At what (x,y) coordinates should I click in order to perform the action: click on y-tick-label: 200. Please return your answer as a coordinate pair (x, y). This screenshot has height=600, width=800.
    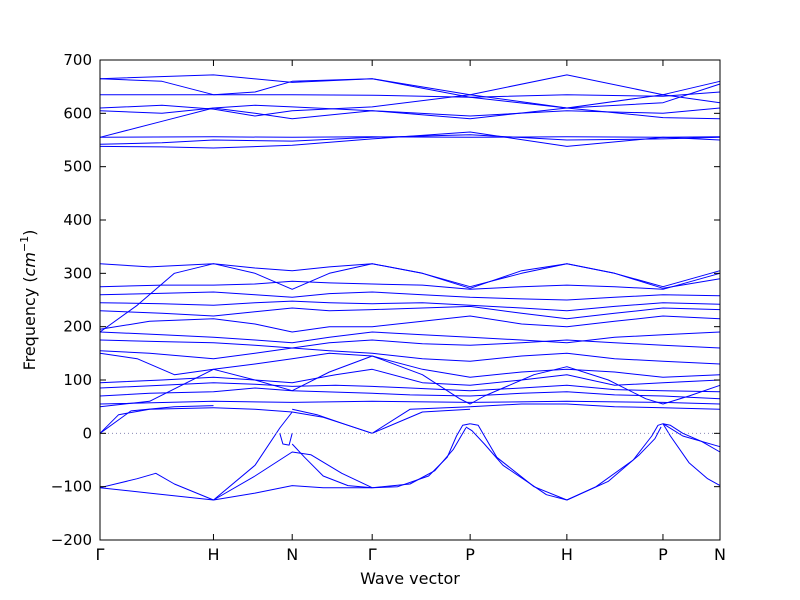
    Looking at the image, I should click on (77, 327).